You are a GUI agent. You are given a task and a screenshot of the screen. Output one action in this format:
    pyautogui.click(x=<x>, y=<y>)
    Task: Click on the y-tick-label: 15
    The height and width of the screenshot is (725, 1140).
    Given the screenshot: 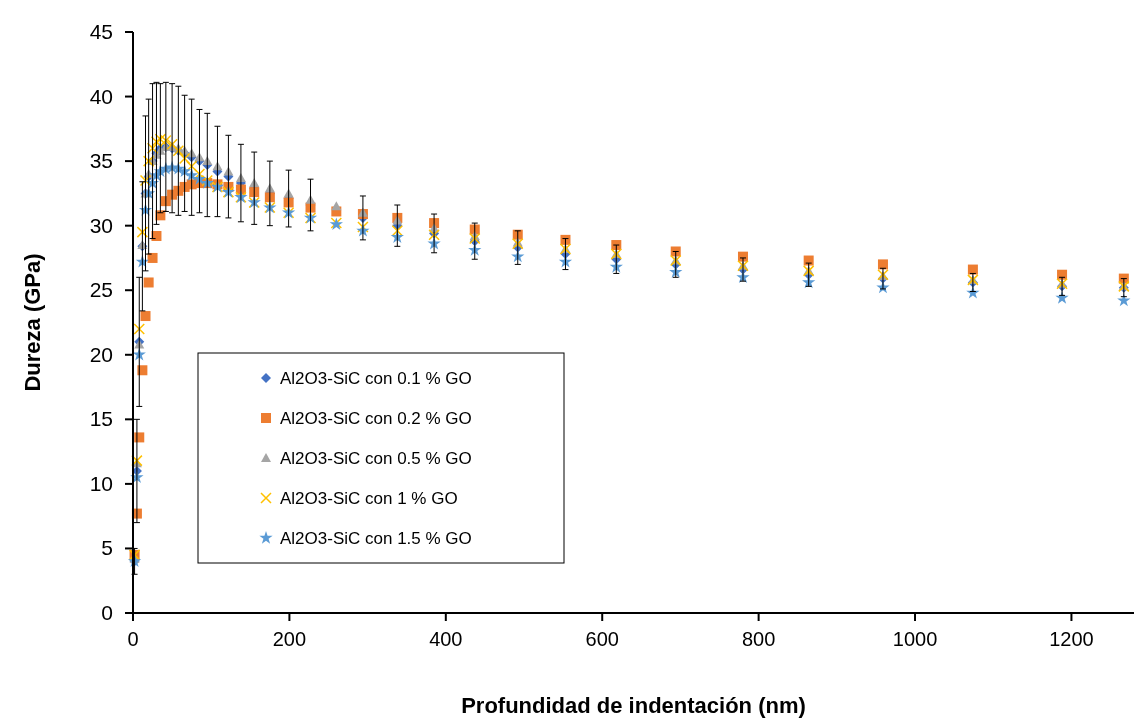 What is the action you would take?
    pyautogui.click(x=101, y=419)
    